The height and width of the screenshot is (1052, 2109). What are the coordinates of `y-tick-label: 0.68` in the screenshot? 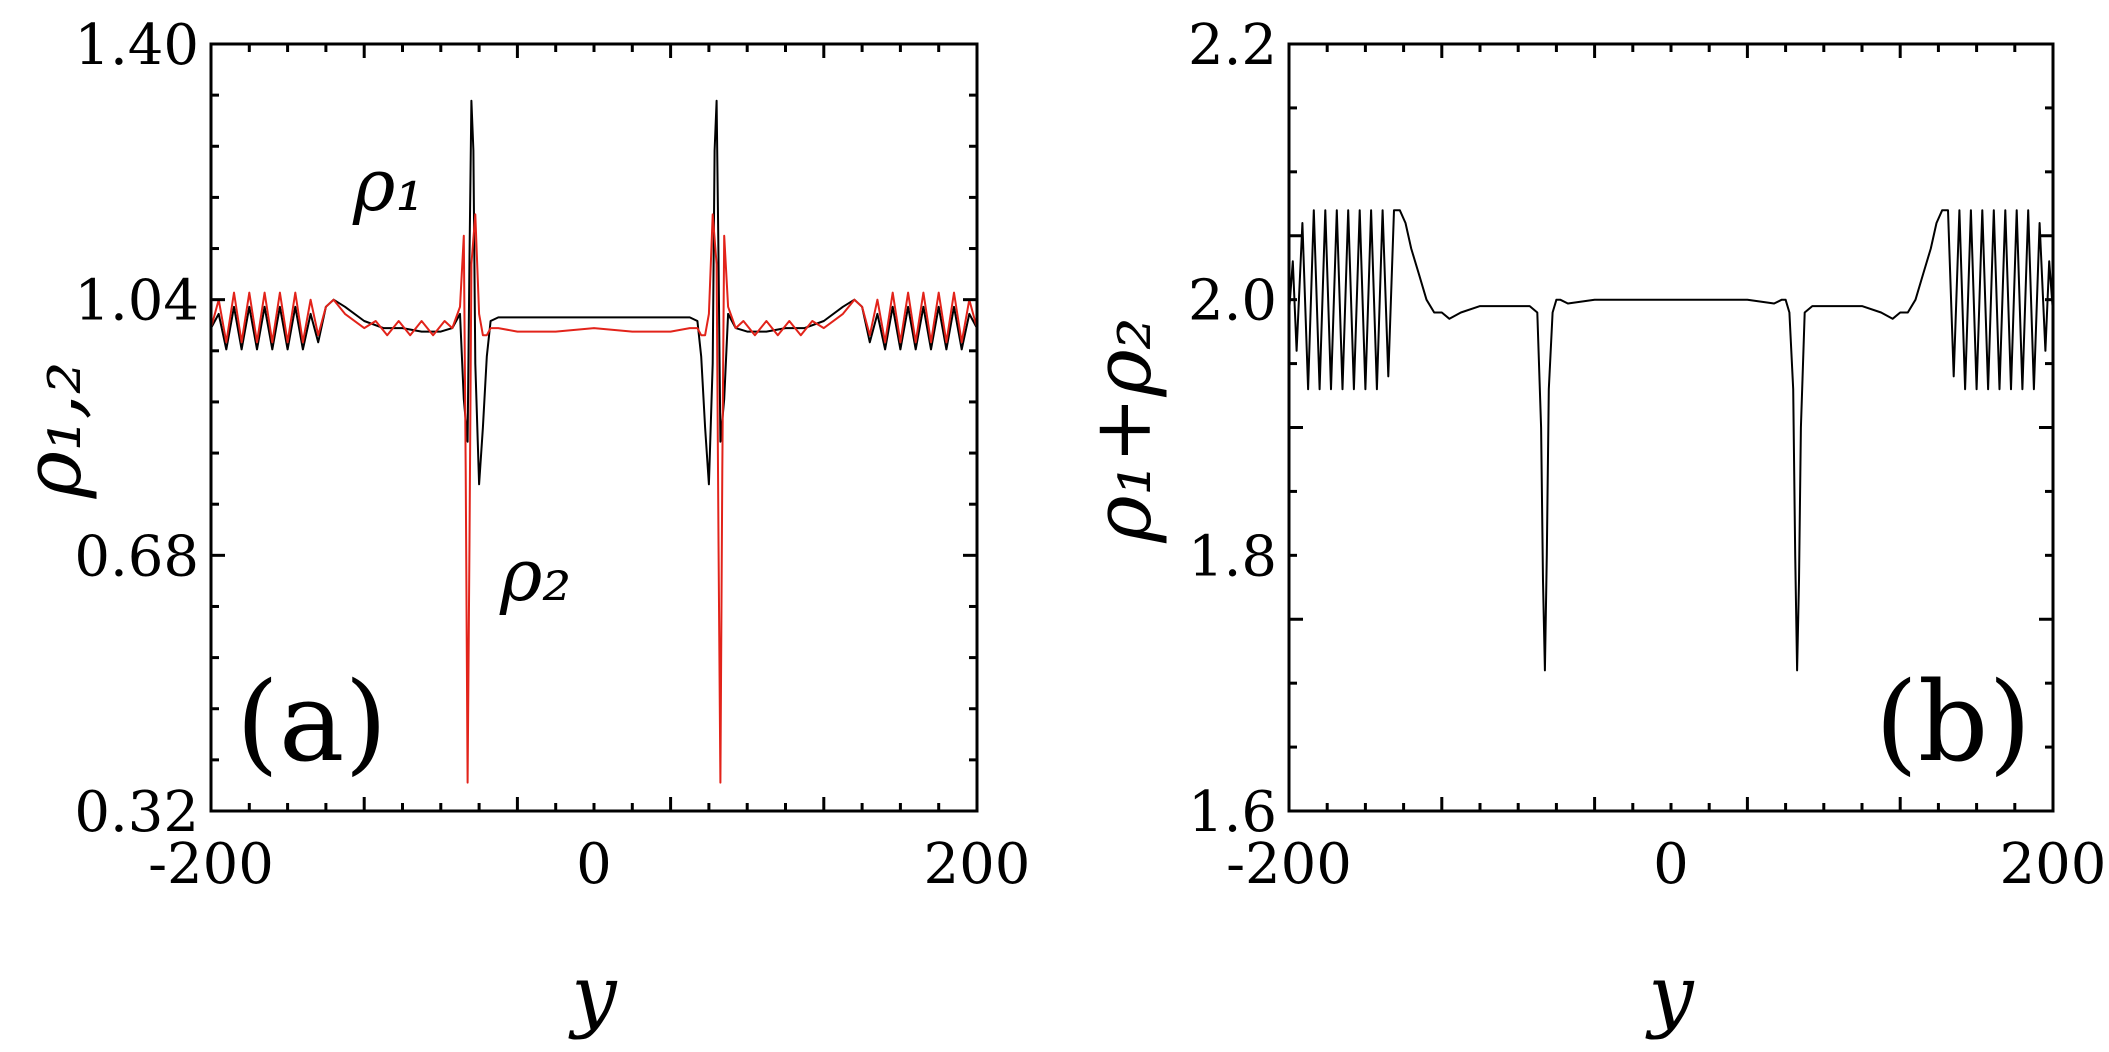 It's located at (136, 556).